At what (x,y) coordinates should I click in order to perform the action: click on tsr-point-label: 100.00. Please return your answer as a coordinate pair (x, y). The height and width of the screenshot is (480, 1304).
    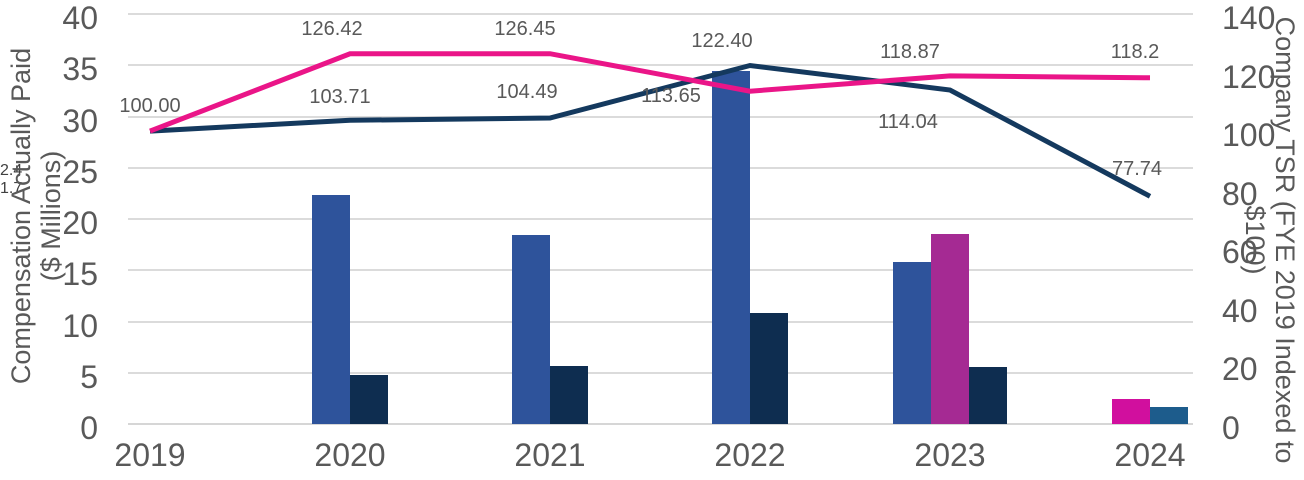
    Looking at the image, I should click on (150, 106).